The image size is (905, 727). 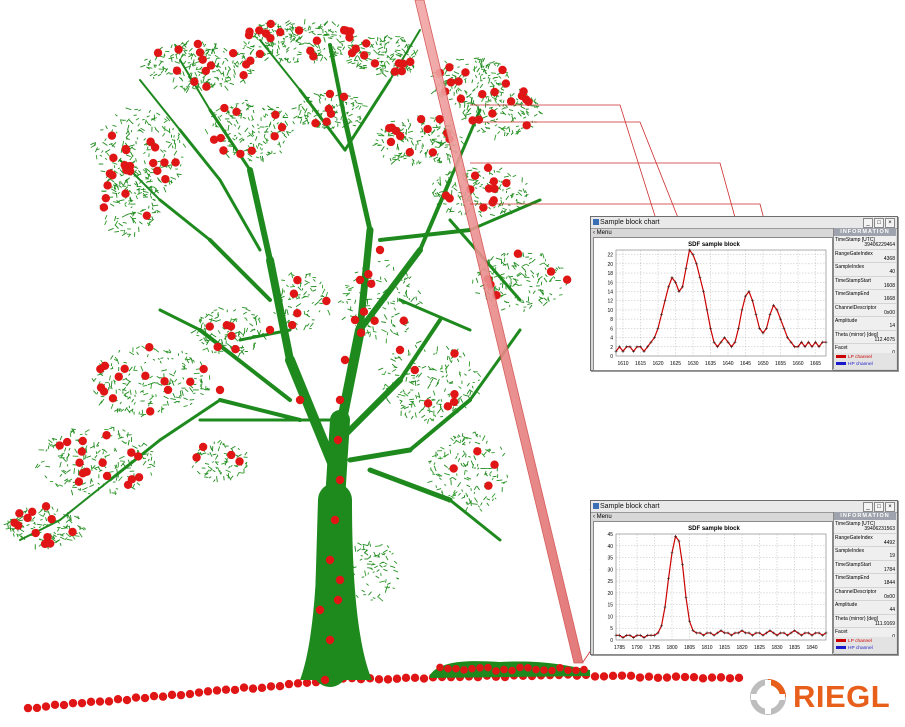 I want to click on chart-title: SDF sample block, so click(x=714, y=529).